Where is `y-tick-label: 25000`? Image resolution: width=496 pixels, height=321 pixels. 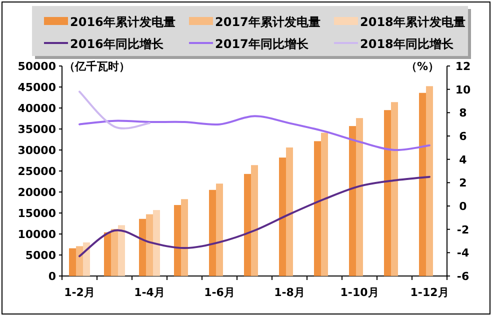 y-tick-label: 25000 is located at coordinates (37, 171).